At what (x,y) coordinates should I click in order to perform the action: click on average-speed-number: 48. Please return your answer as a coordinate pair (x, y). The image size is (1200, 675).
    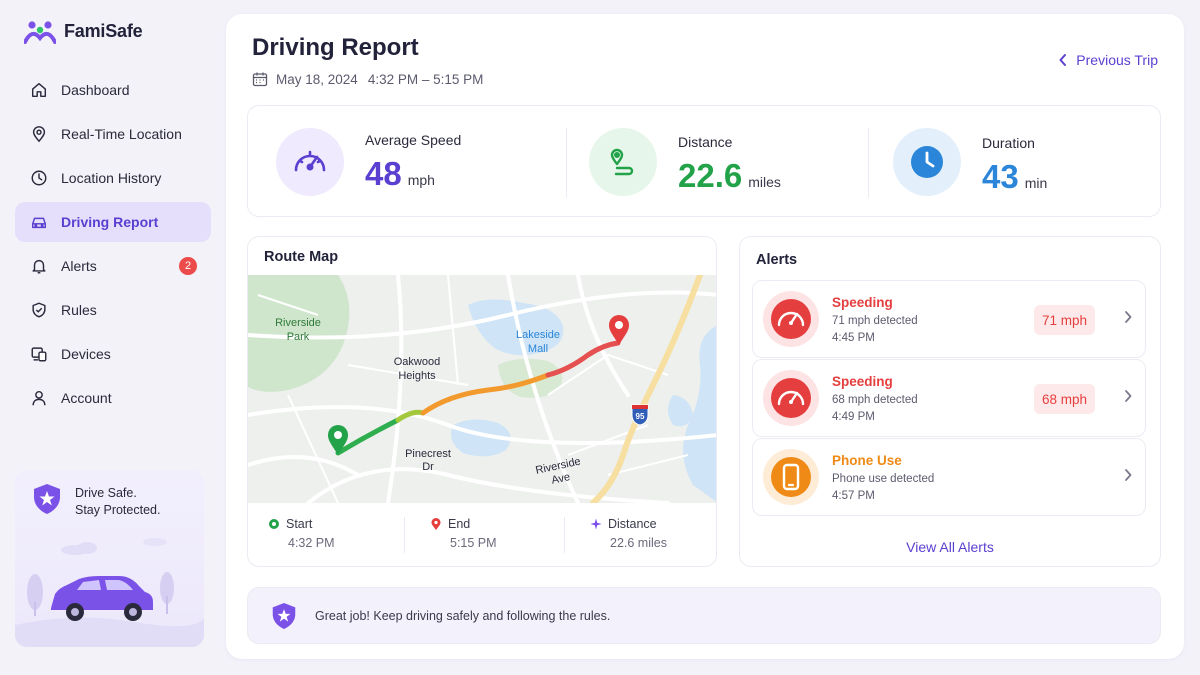
    Looking at the image, I should click on (383, 173).